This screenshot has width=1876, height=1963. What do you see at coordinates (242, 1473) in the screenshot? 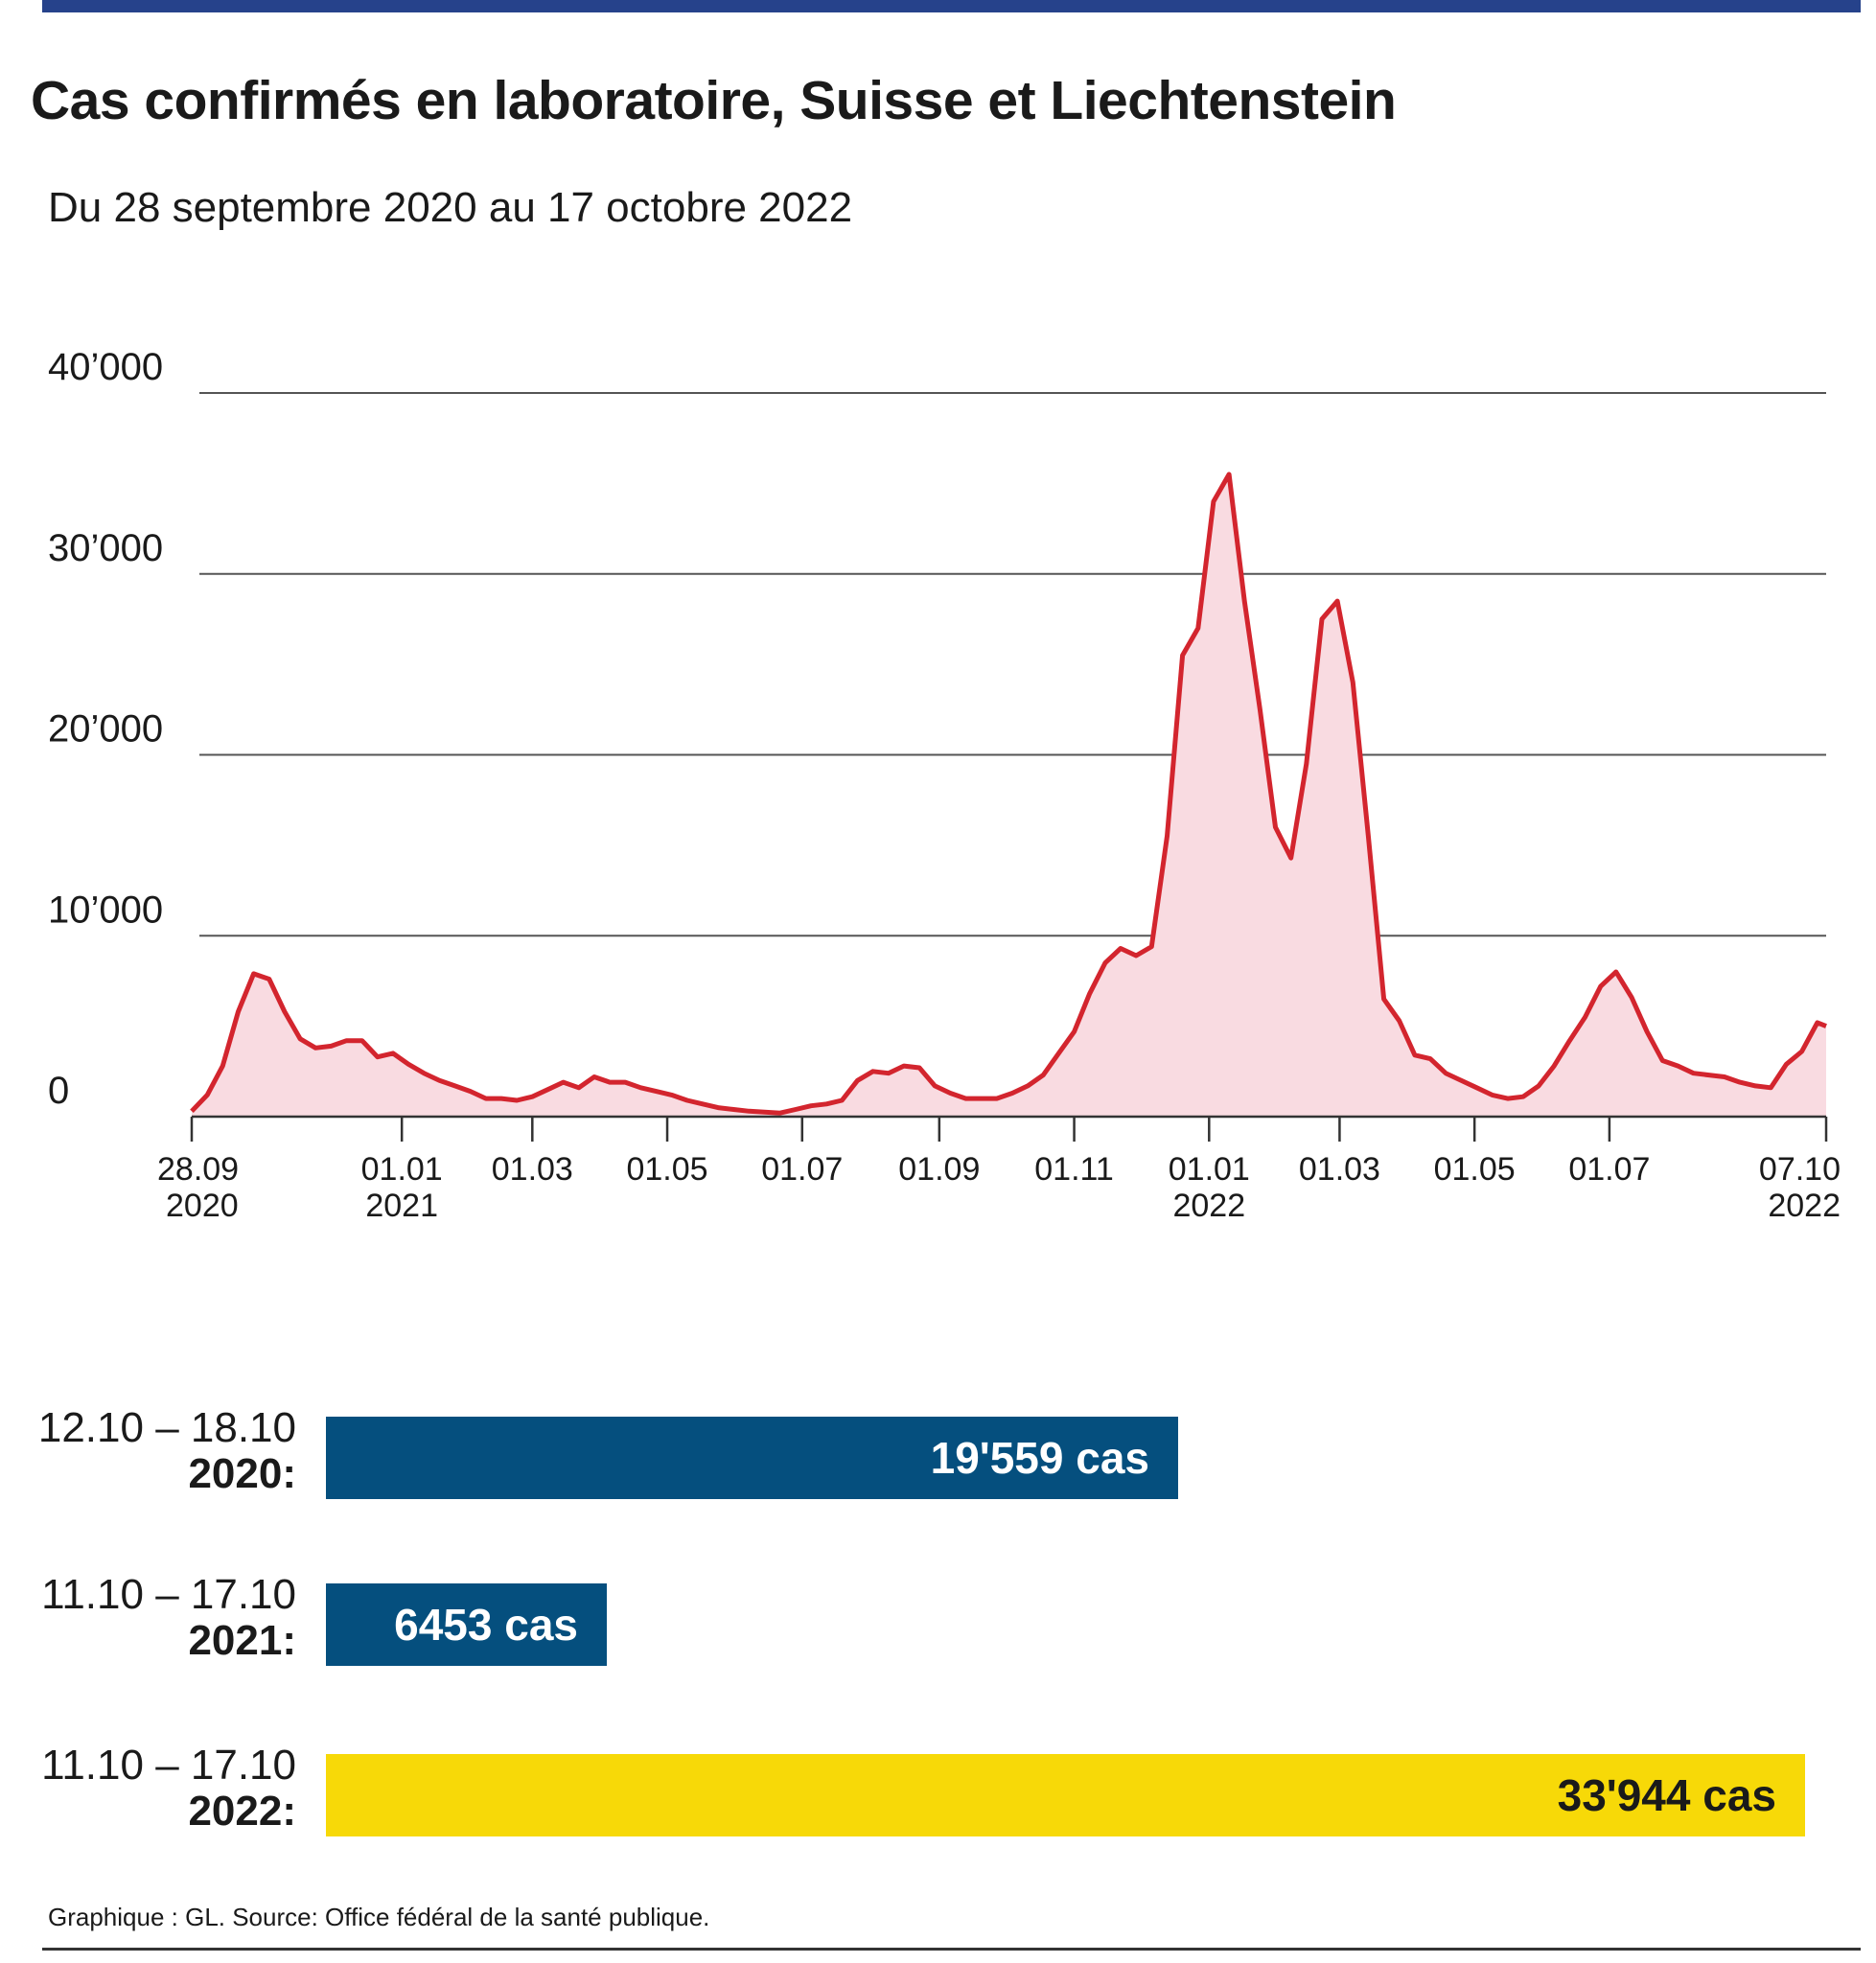
I see `bar-period-year: 2020:` at bounding box center [242, 1473].